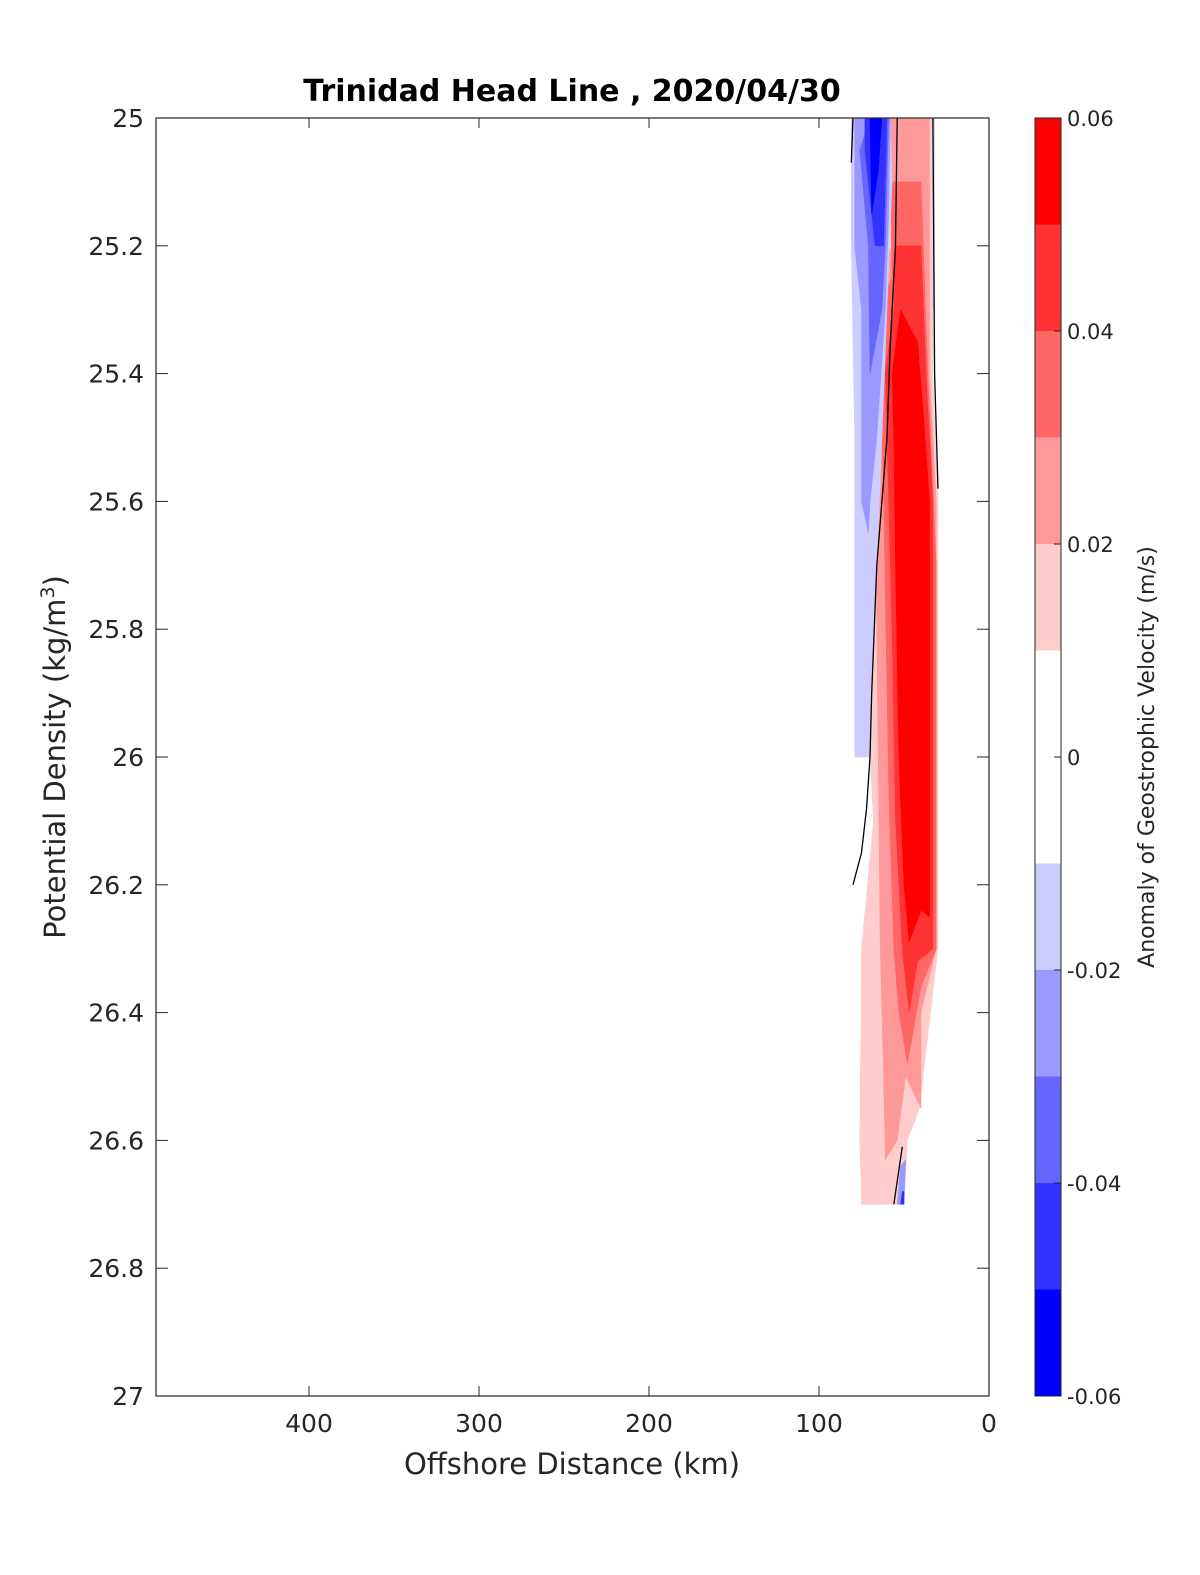 The width and height of the screenshot is (1200, 1575). I want to click on colorbar-levels, so click(1048, 757).